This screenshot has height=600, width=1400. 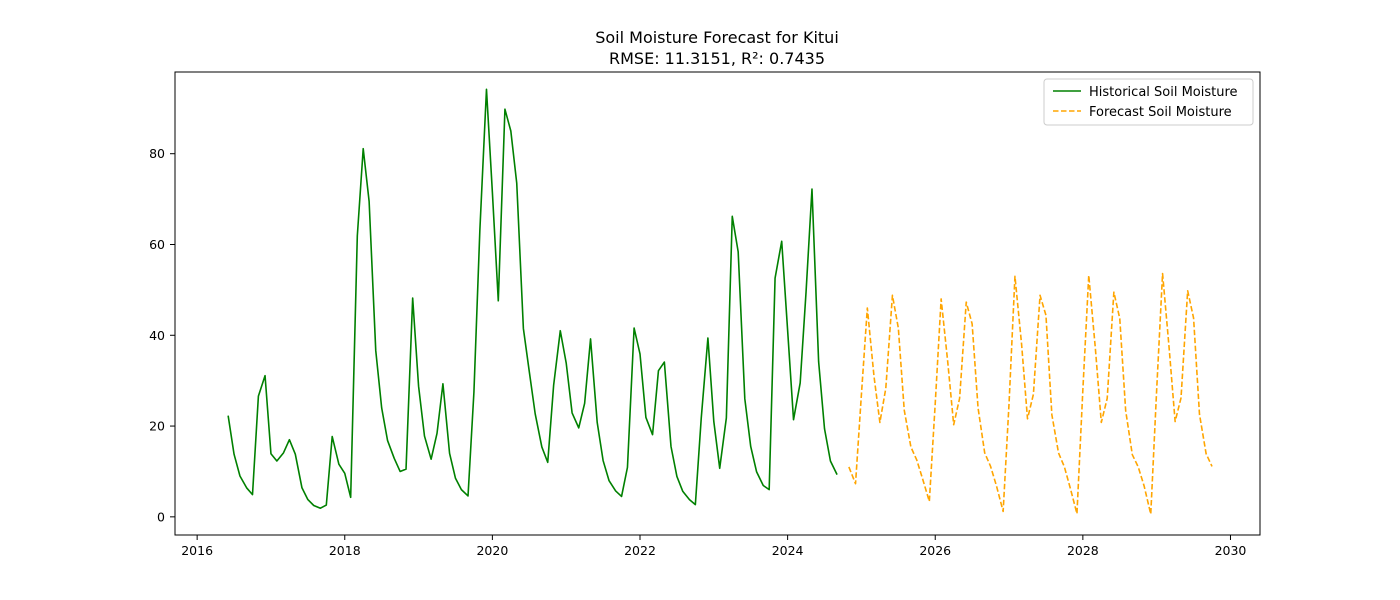 I want to click on x-tick-label: 2016, so click(x=197, y=550).